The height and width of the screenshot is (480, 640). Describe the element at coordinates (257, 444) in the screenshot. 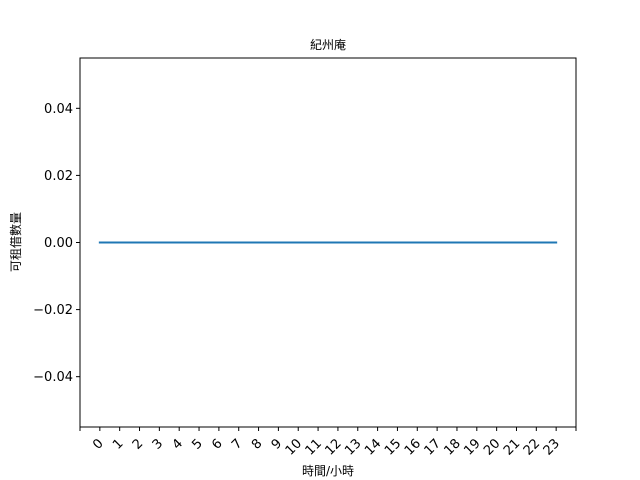

I see `x-tick-label: 8` at that location.